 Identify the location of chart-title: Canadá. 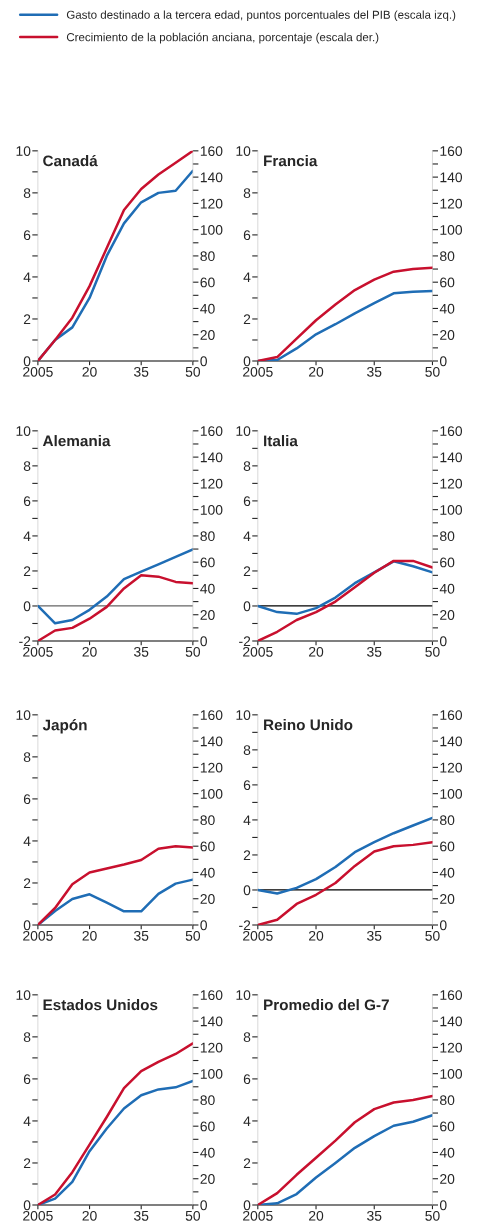
(70, 160).